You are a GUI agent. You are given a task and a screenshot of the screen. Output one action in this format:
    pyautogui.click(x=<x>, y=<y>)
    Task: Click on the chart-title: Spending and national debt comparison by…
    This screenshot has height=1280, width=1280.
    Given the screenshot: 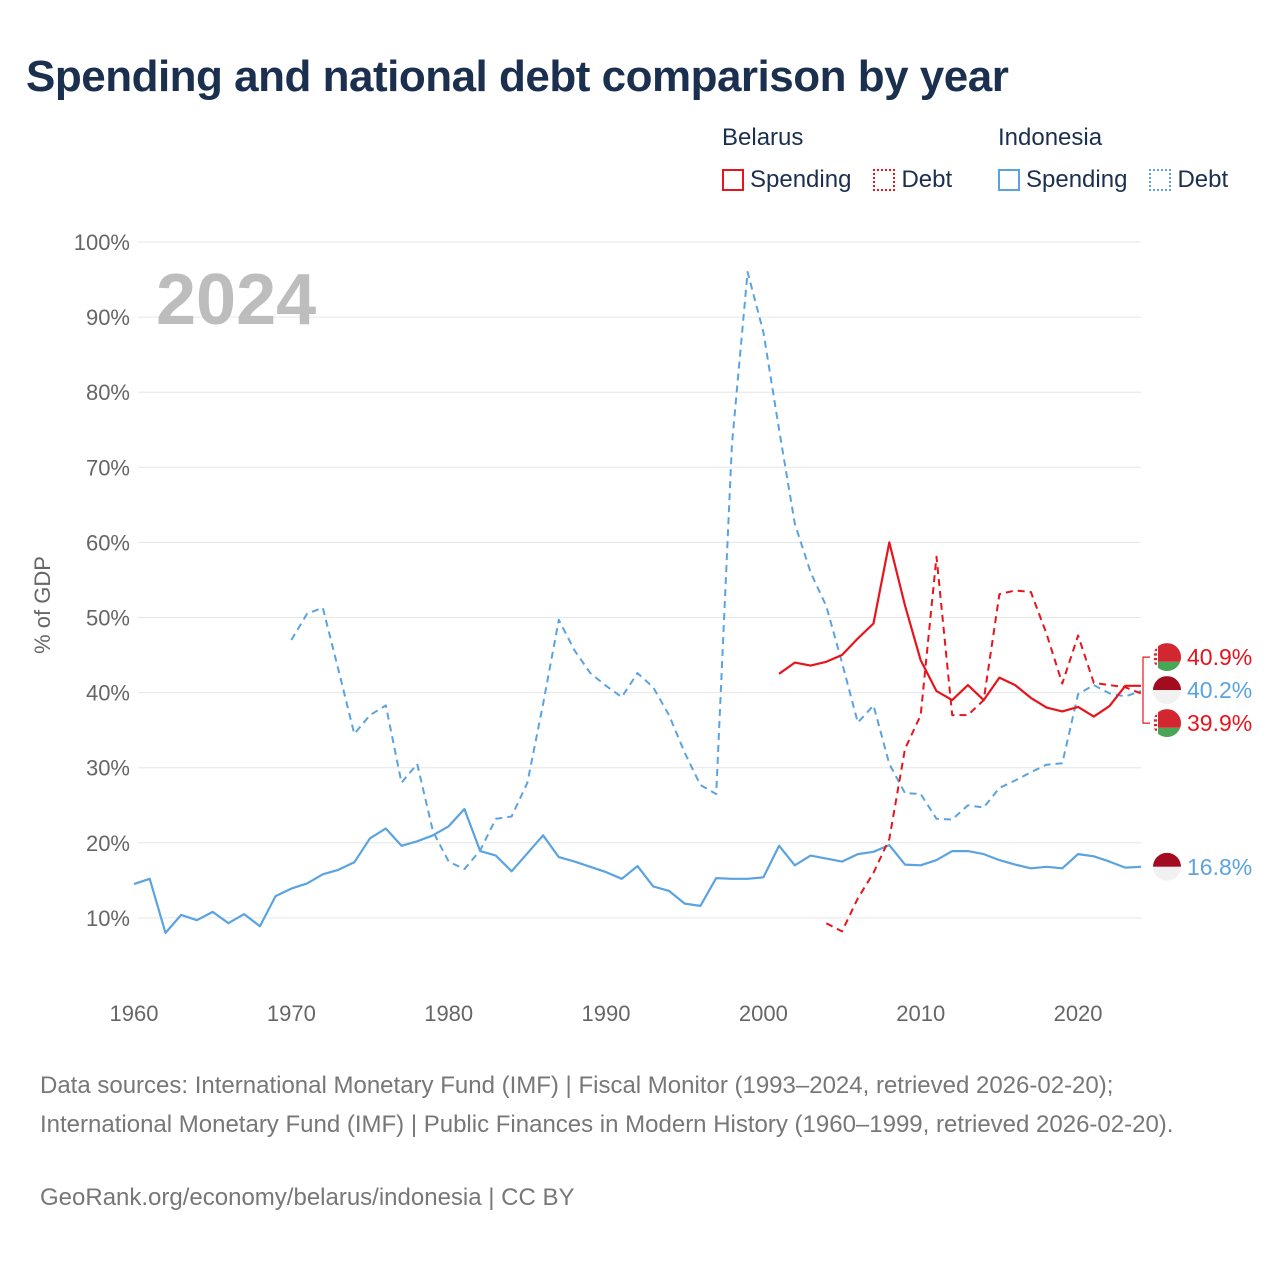 What is the action you would take?
    pyautogui.click(x=517, y=76)
    